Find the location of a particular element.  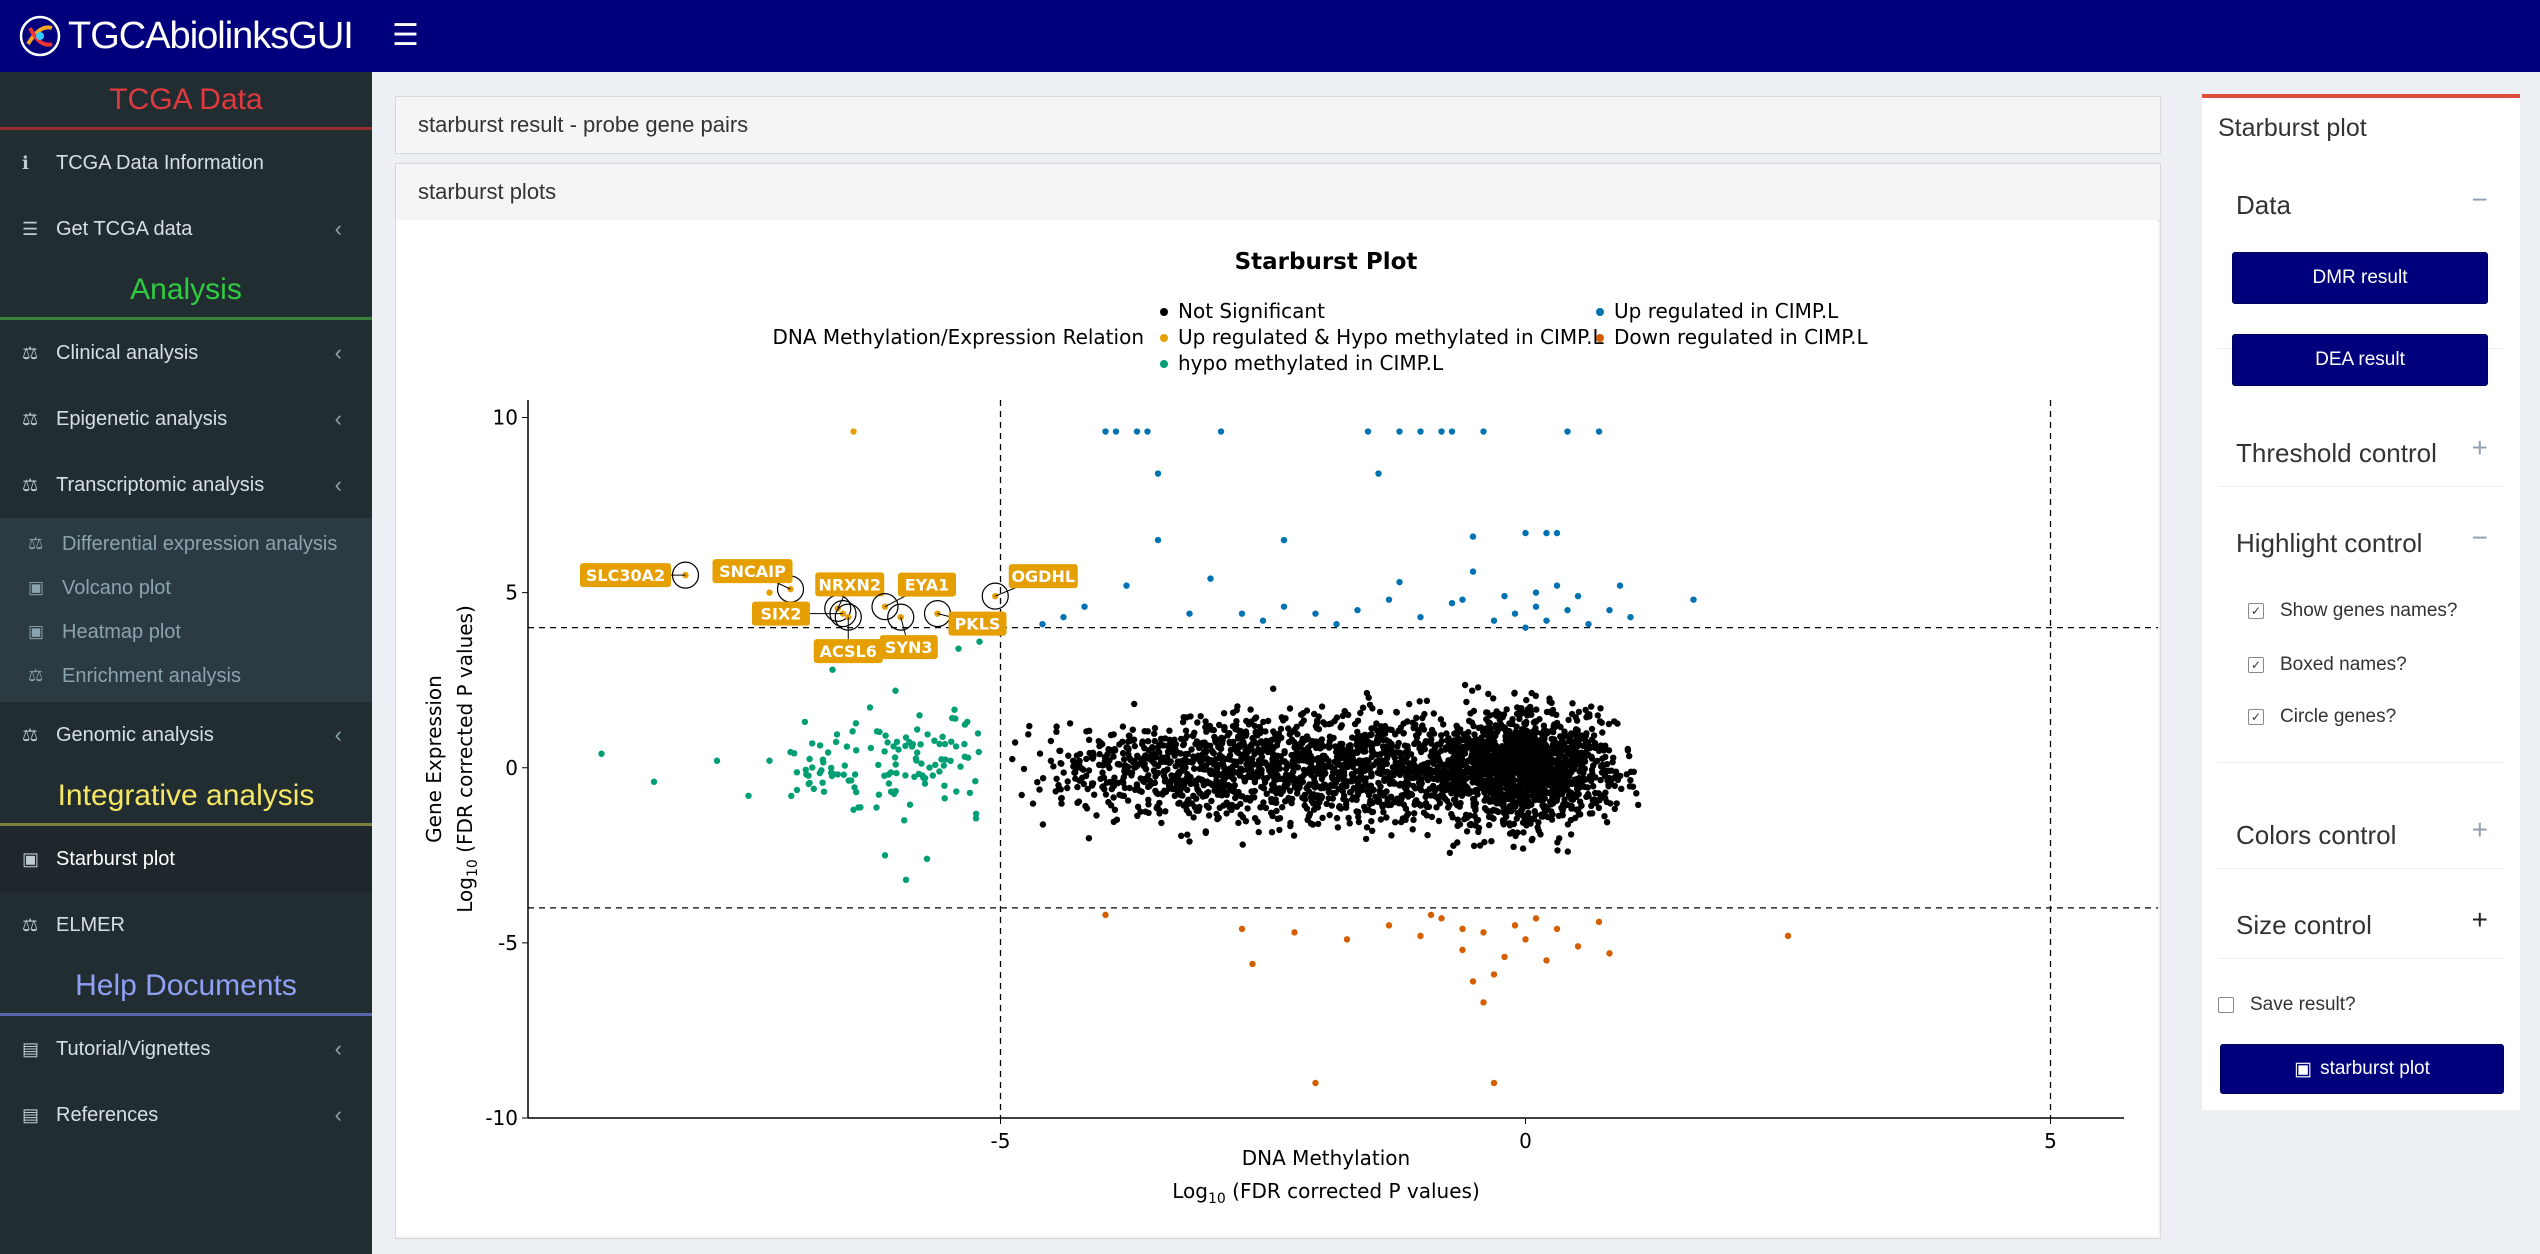

sidebar-subitem-volcano: ▣ Volcano plot is located at coordinates (186, 588).